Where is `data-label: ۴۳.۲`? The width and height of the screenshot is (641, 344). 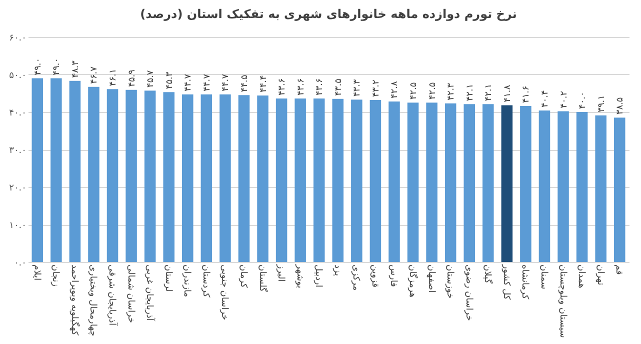 data-label: ۴۳.۲ is located at coordinates (376, 88).